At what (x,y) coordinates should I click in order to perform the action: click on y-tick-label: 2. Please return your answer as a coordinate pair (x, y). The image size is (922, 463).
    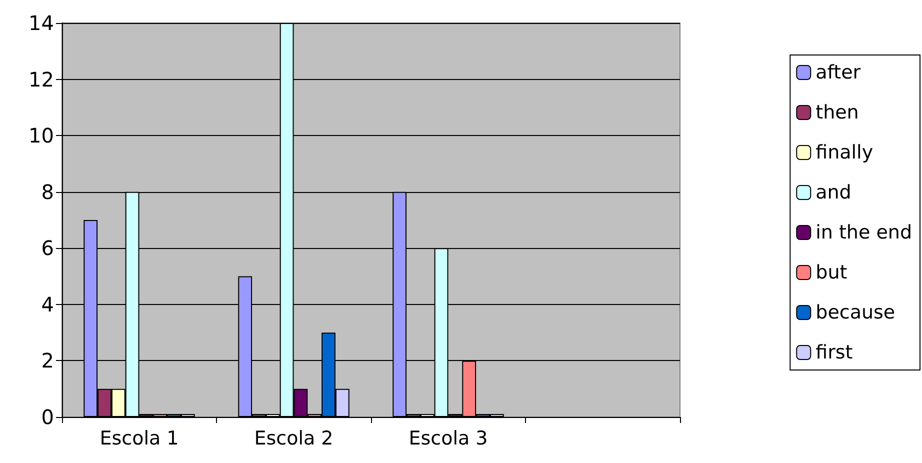
    Looking at the image, I should click on (47, 360).